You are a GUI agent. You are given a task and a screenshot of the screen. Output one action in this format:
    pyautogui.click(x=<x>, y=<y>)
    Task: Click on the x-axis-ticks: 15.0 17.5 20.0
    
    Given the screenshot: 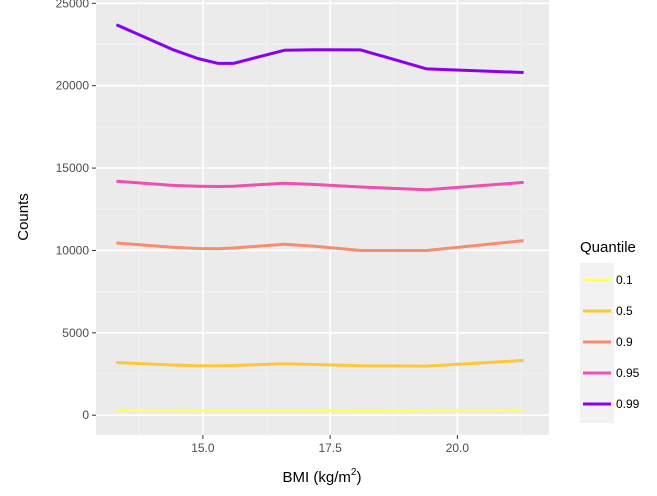 What is the action you would take?
    pyautogui.click(x=330, y=445)
    